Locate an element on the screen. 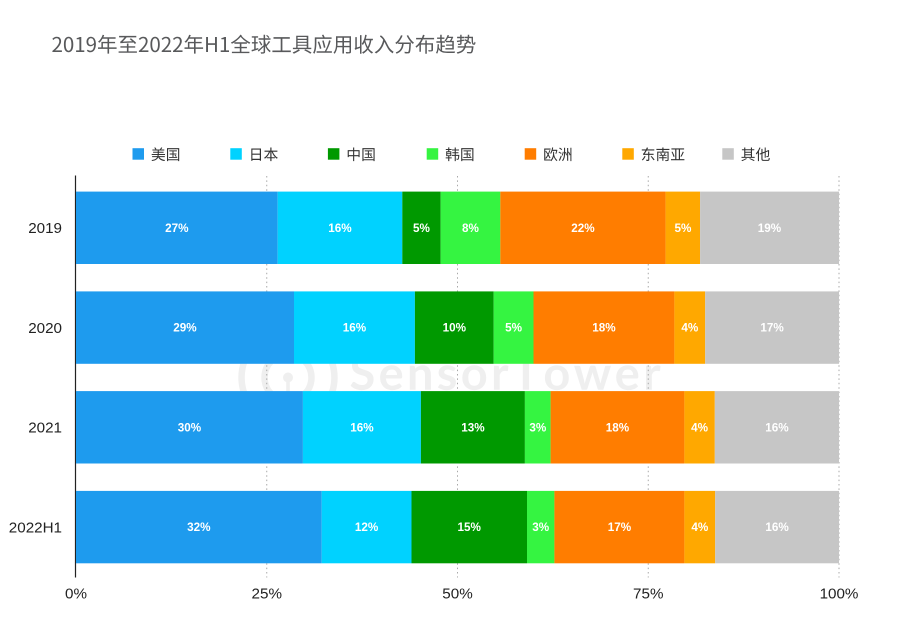 The height and width of the screenshot is (642, 923). svg-text: 22% is located at coordinates (583, 228).